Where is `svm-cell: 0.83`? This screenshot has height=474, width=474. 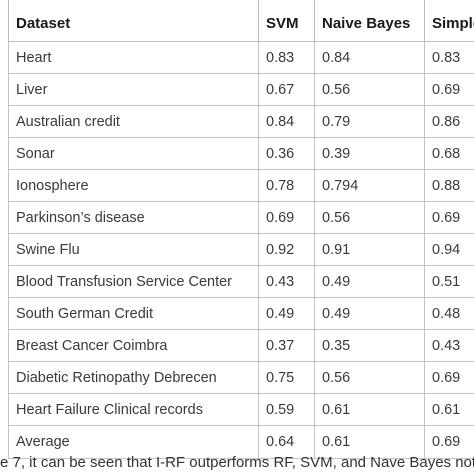 svm-cell: 0.83 is located at coordinates (286, 57).